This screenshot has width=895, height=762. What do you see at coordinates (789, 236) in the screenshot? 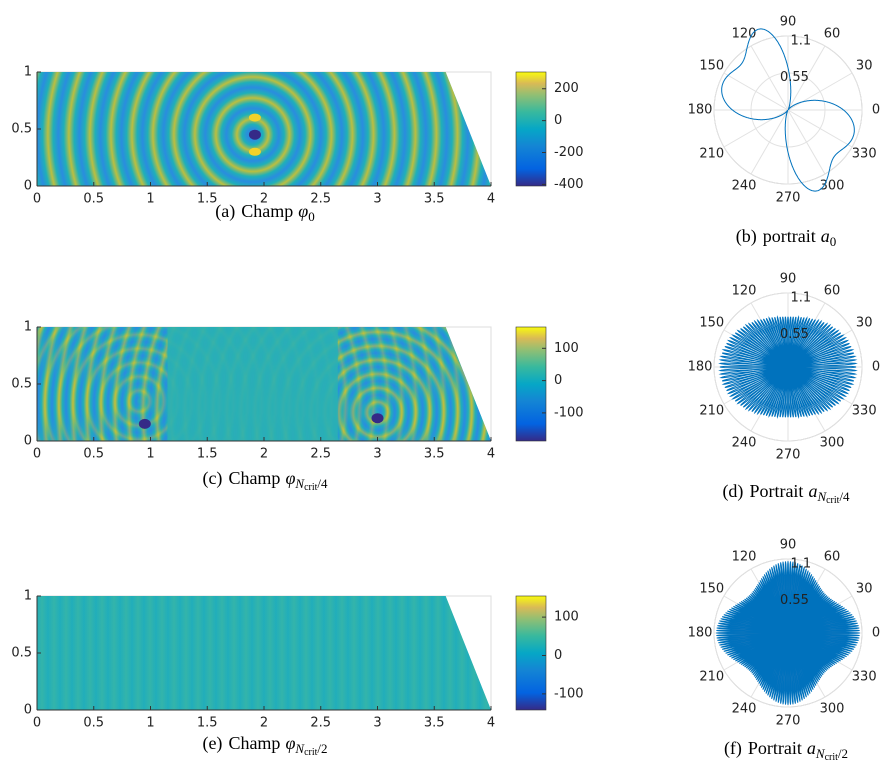
I see `caption-text: portrait` at bounding box center [789, 236].